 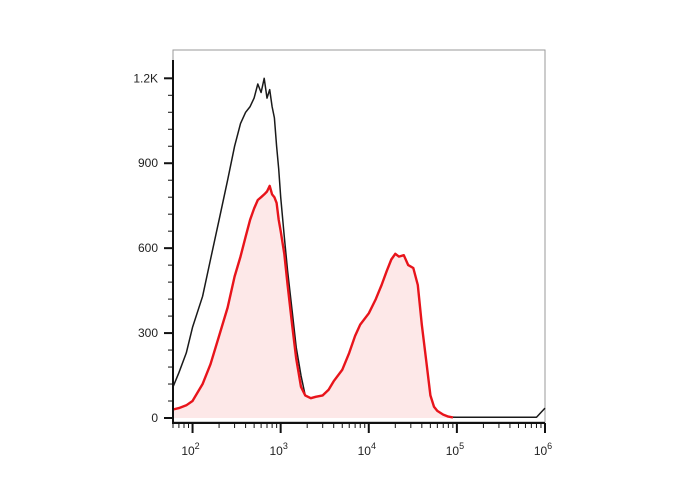 What do you see at coordinates (148, 248) in the screenshot?
I see `y-tick-label: 600` at bounding box center [148, 248].